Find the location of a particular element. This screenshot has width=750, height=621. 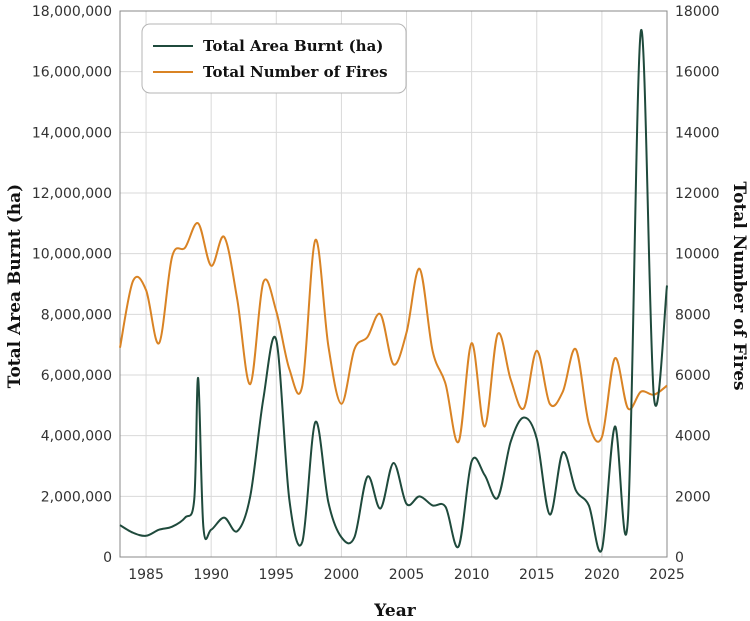

left-tick-label: 18,000,000 is located at coordinates (72, 12).